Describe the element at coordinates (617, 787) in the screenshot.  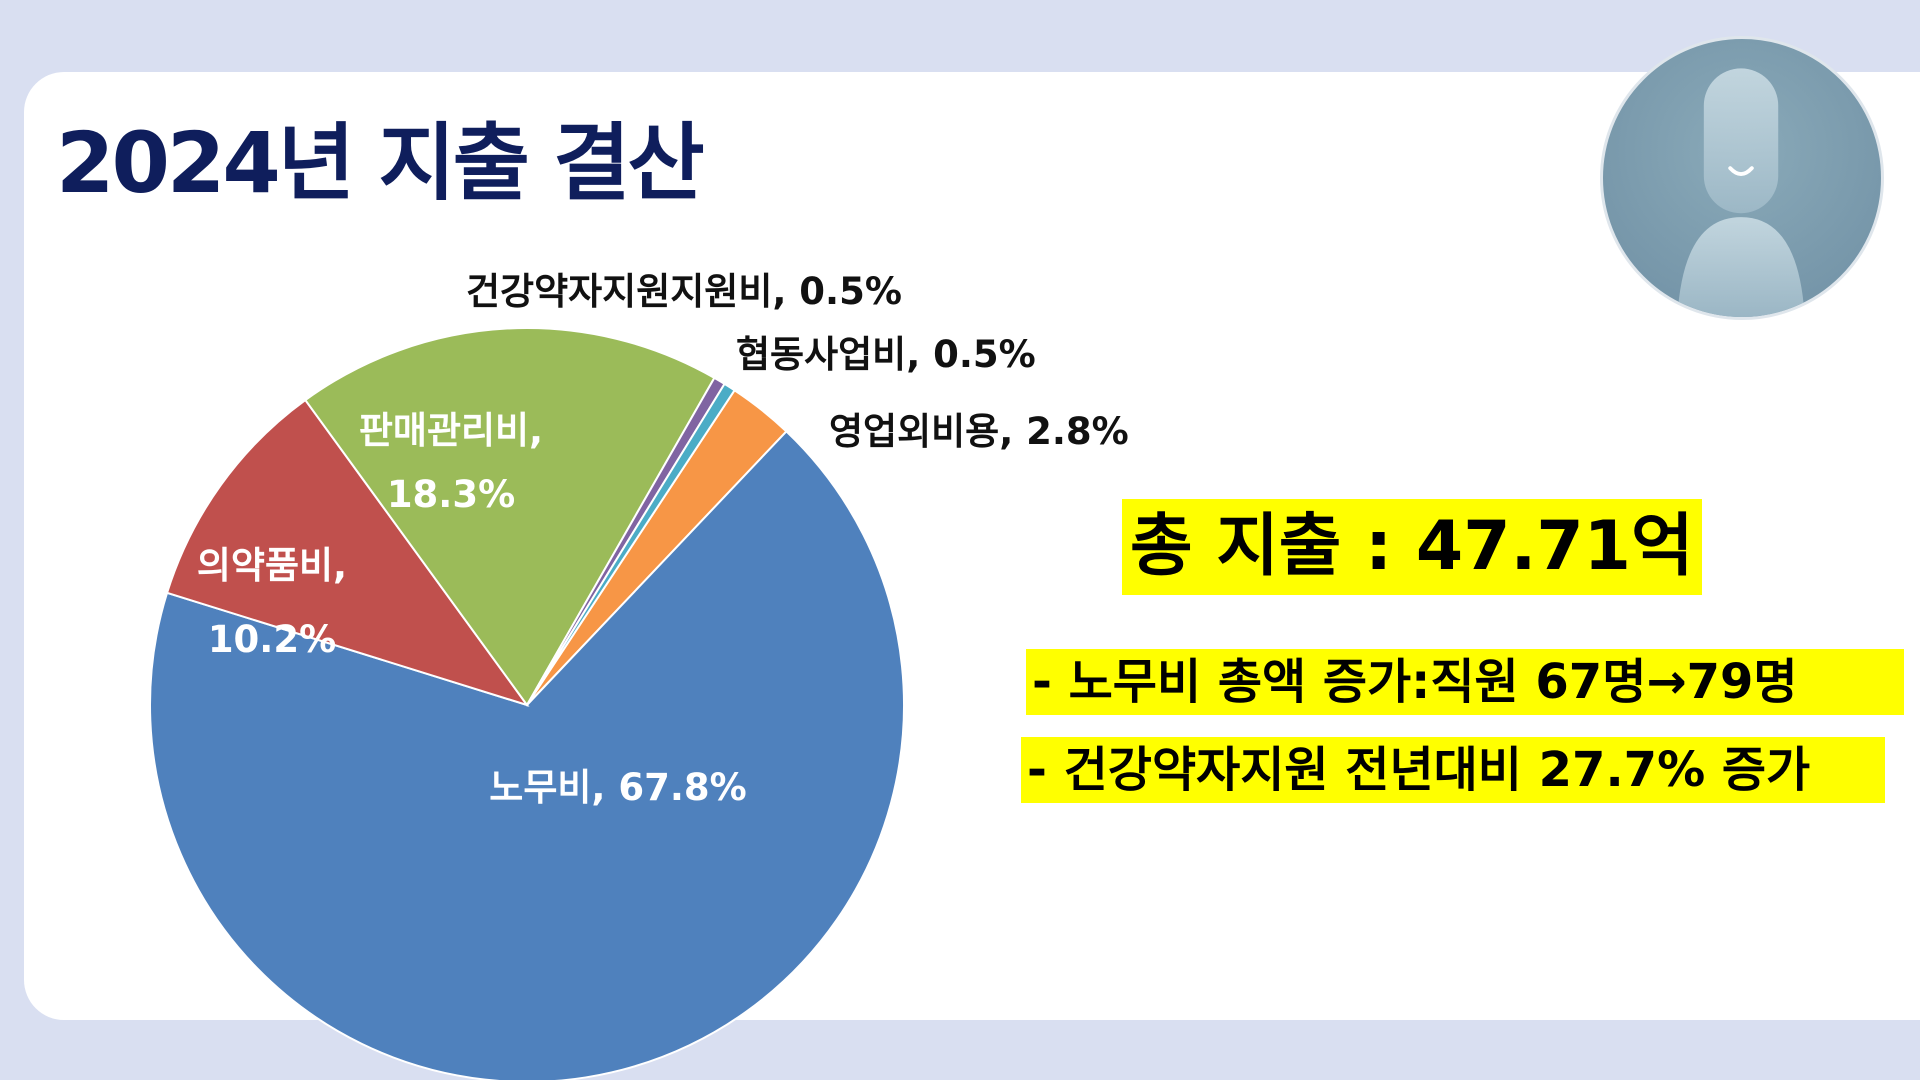
I see `pie-label-노무비: 노무비, 67.8%` at that location.